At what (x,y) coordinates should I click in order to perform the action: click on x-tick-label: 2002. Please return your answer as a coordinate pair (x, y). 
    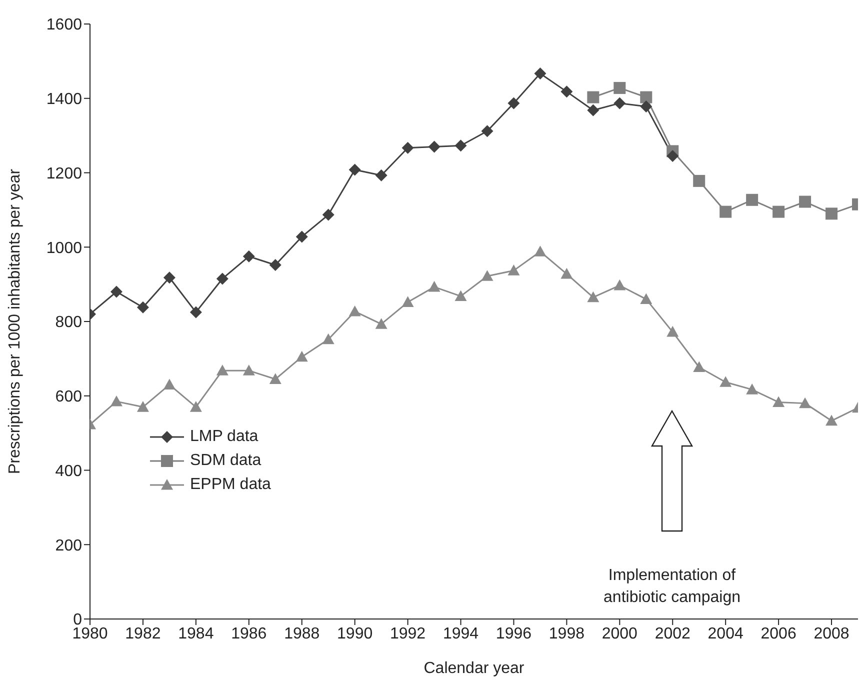
    Looking at the image, I should click on (672, 633).